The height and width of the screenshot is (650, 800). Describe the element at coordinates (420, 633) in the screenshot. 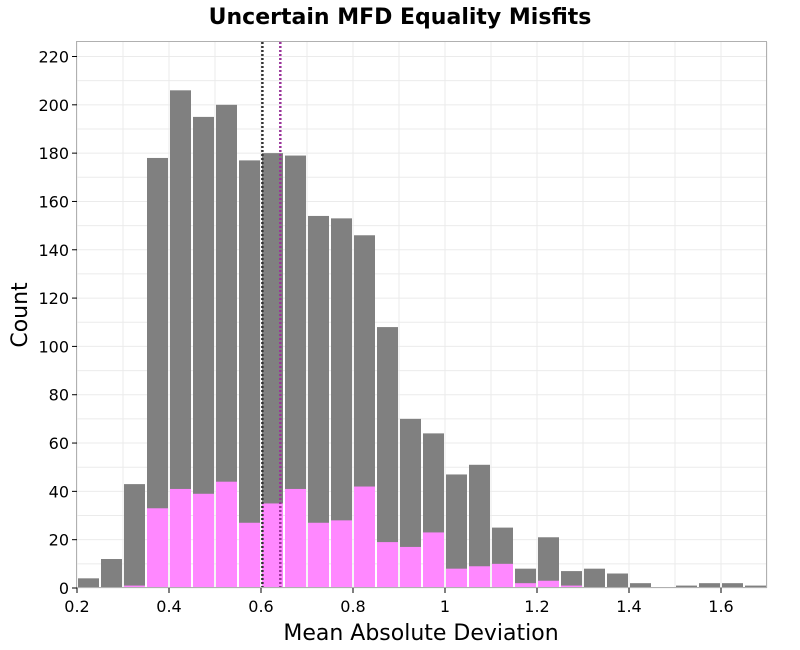

I see `x-axis-label: Mean Absolute Deviation` at that location.